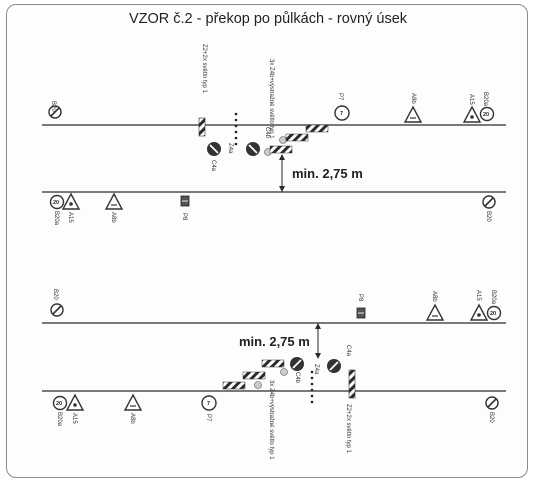 The image size is (536, 484). What do you see at coordinates (434, 296) in the screenshot?
I see `a8b-label-top-2: A8b` at bounding box center [434, 296].